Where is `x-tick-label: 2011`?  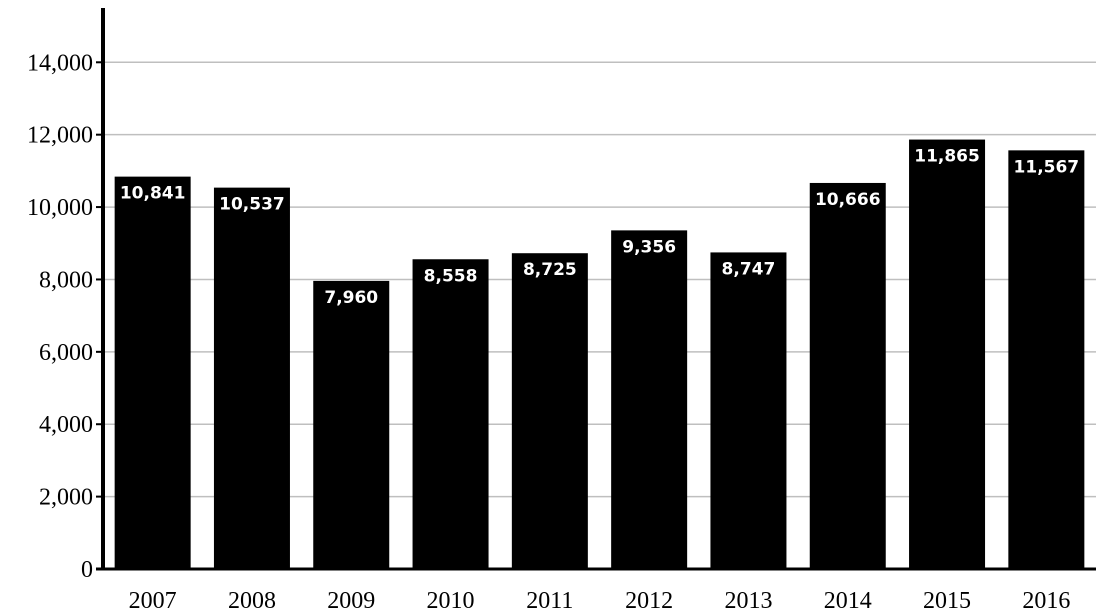
x-tick-label: 2011 is located at coordinates (549, 601).